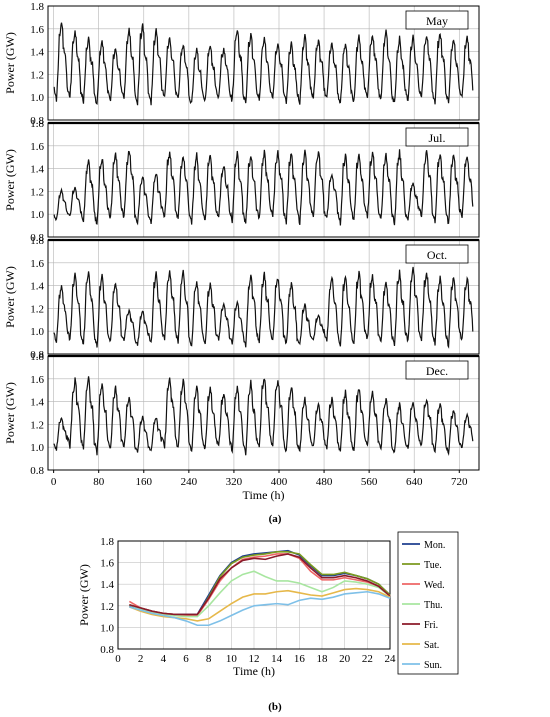  What do you see at coordinates (275, 707) in the screenshot?
I see `caption-b: (b)` at bounding box center [275, 707].